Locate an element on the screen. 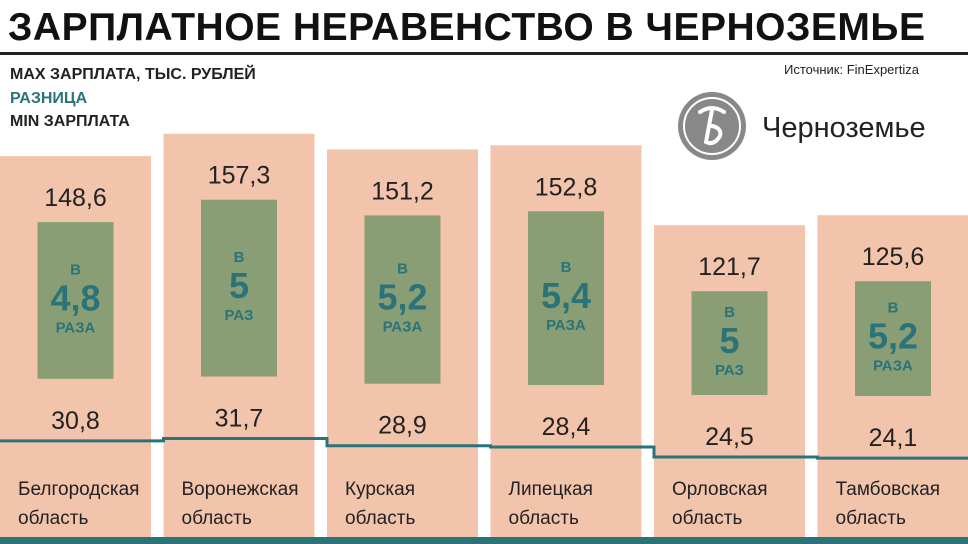 Image resolution: width=968 pixels, height=544 pixels. chart-title: ЗАРПЛАТНОЕ НЕРАВЕНСТВО В ЧЕРНОЗЕМЬЕ is located at coordinates (467, 27).